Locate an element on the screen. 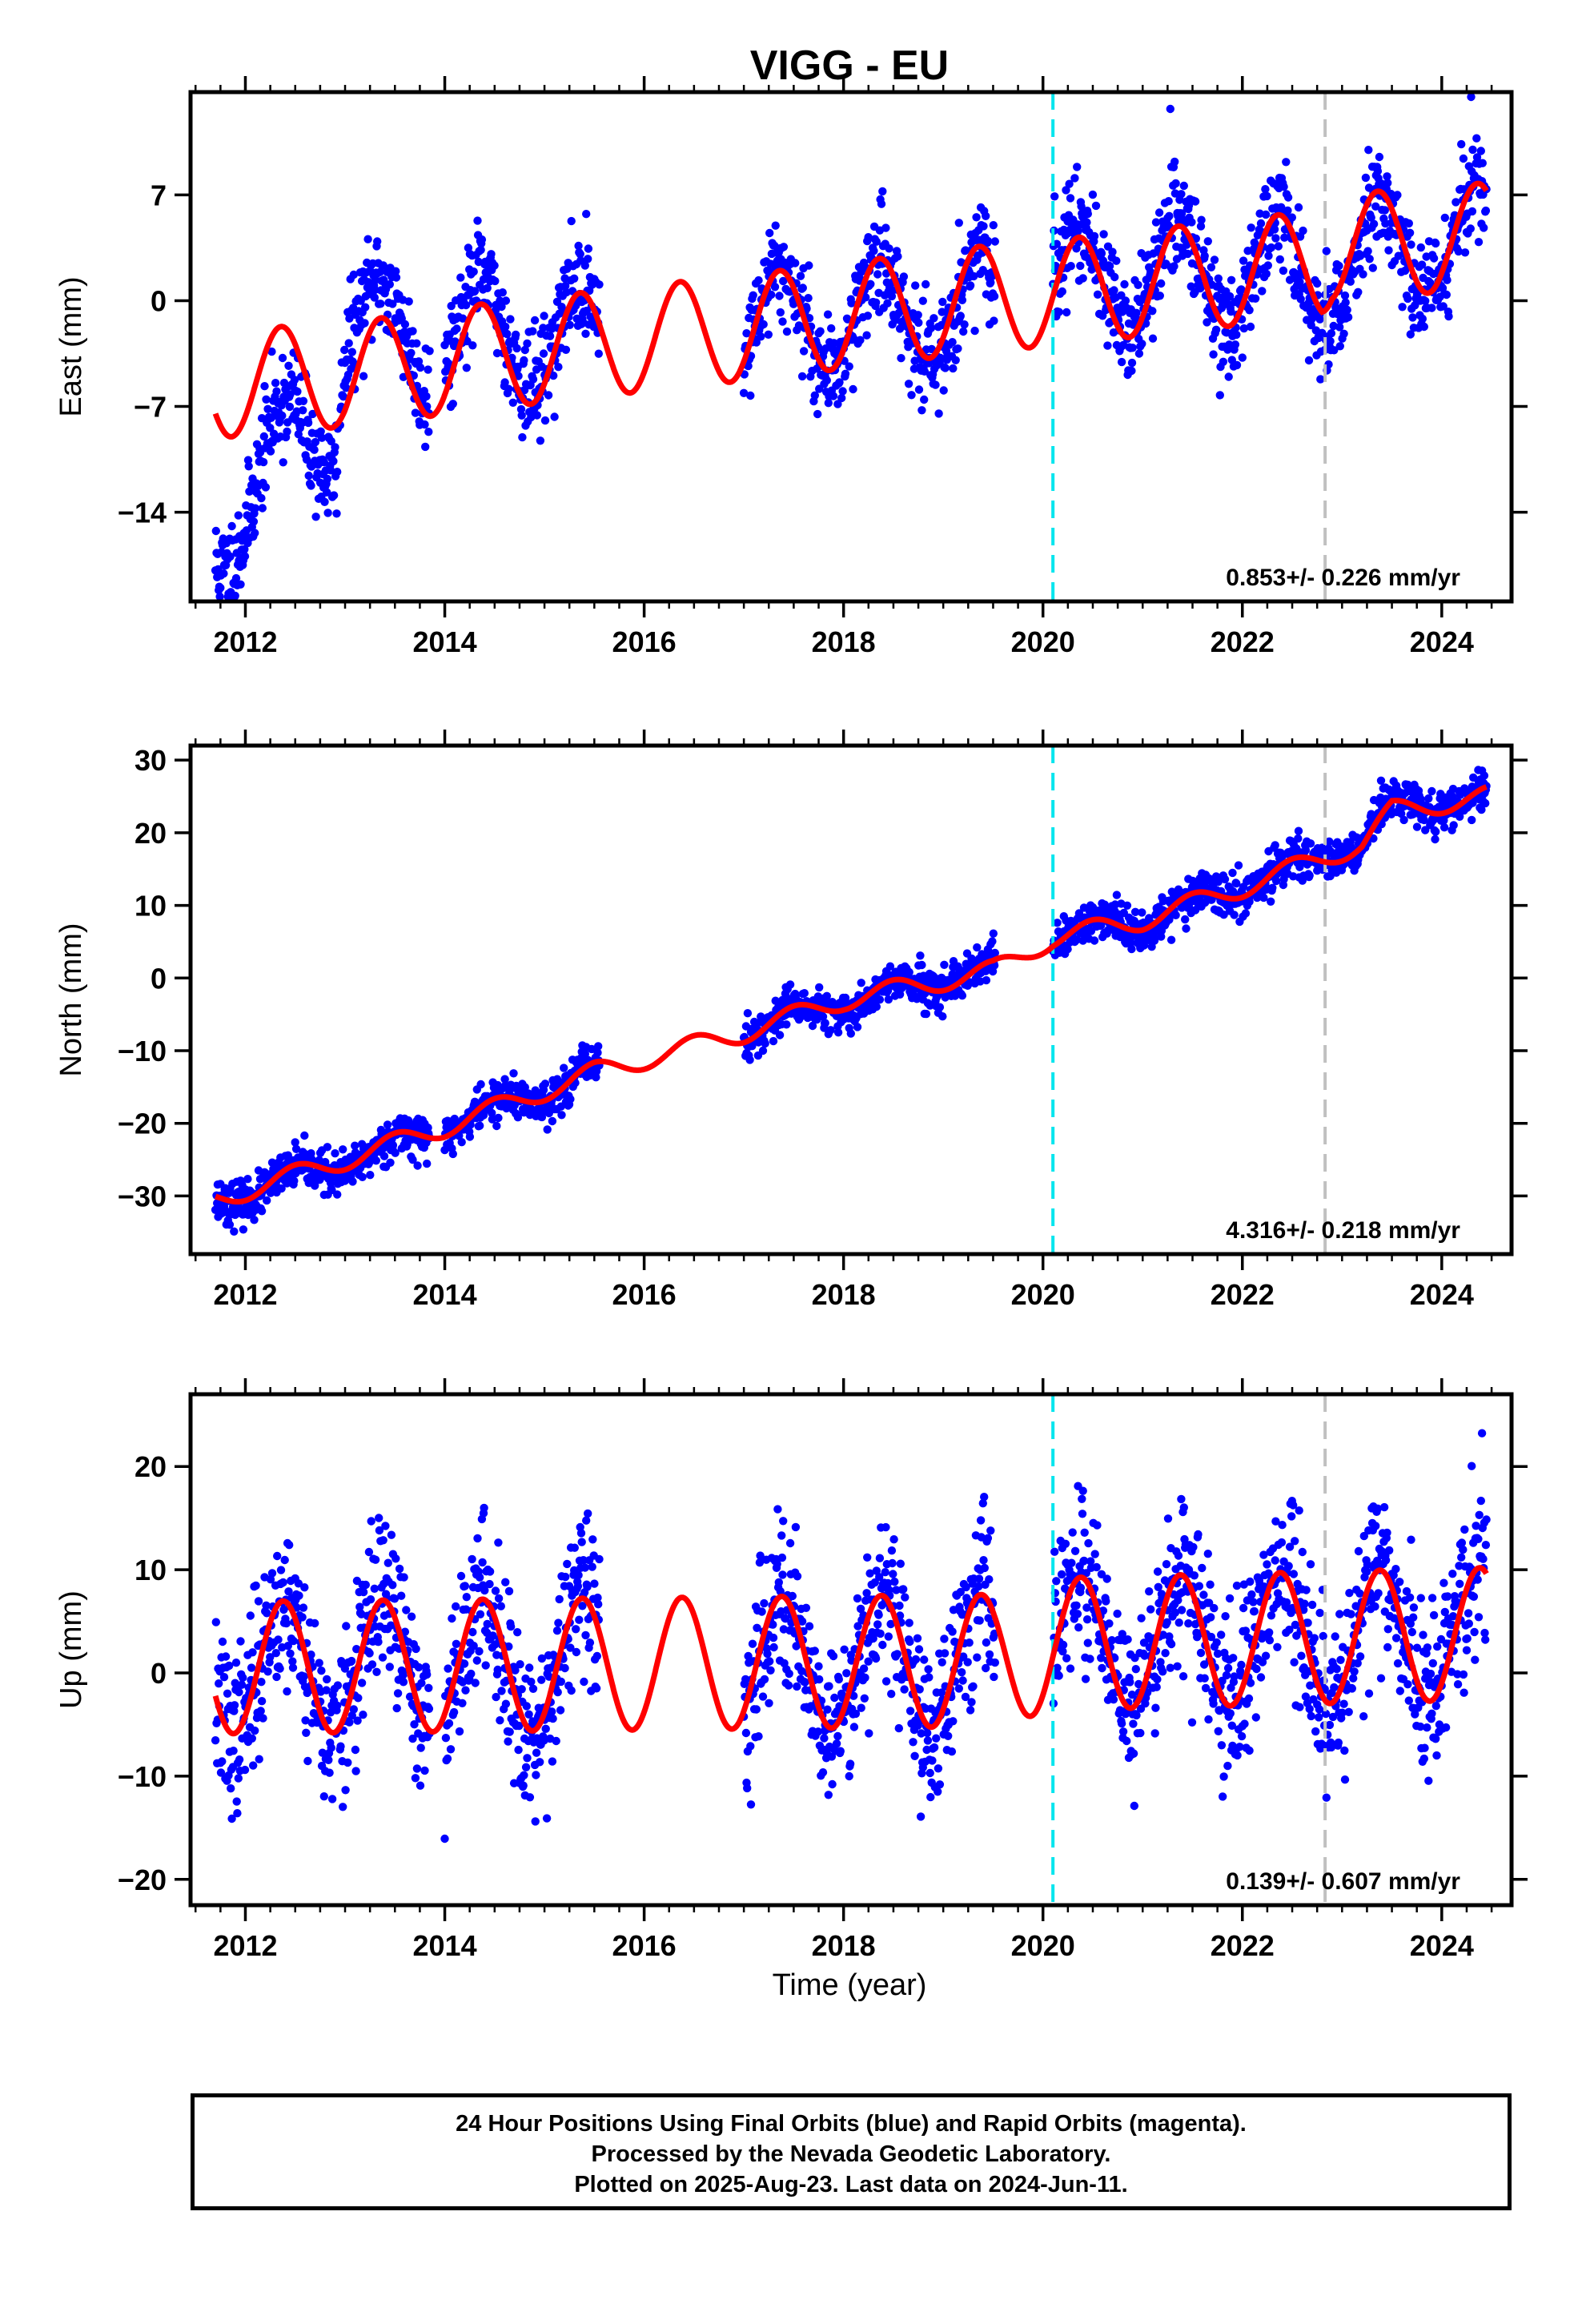 Image resolution: width=1582 pixels, height=2324 pixels. north-y-tick-label: −20 is located at coordinates (142, 1124).